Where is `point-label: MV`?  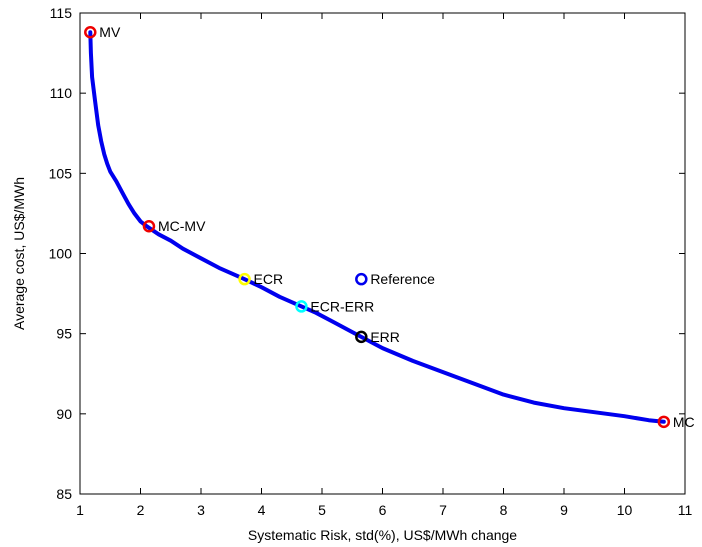
point-label: MV is located at coordinates (110, 32).